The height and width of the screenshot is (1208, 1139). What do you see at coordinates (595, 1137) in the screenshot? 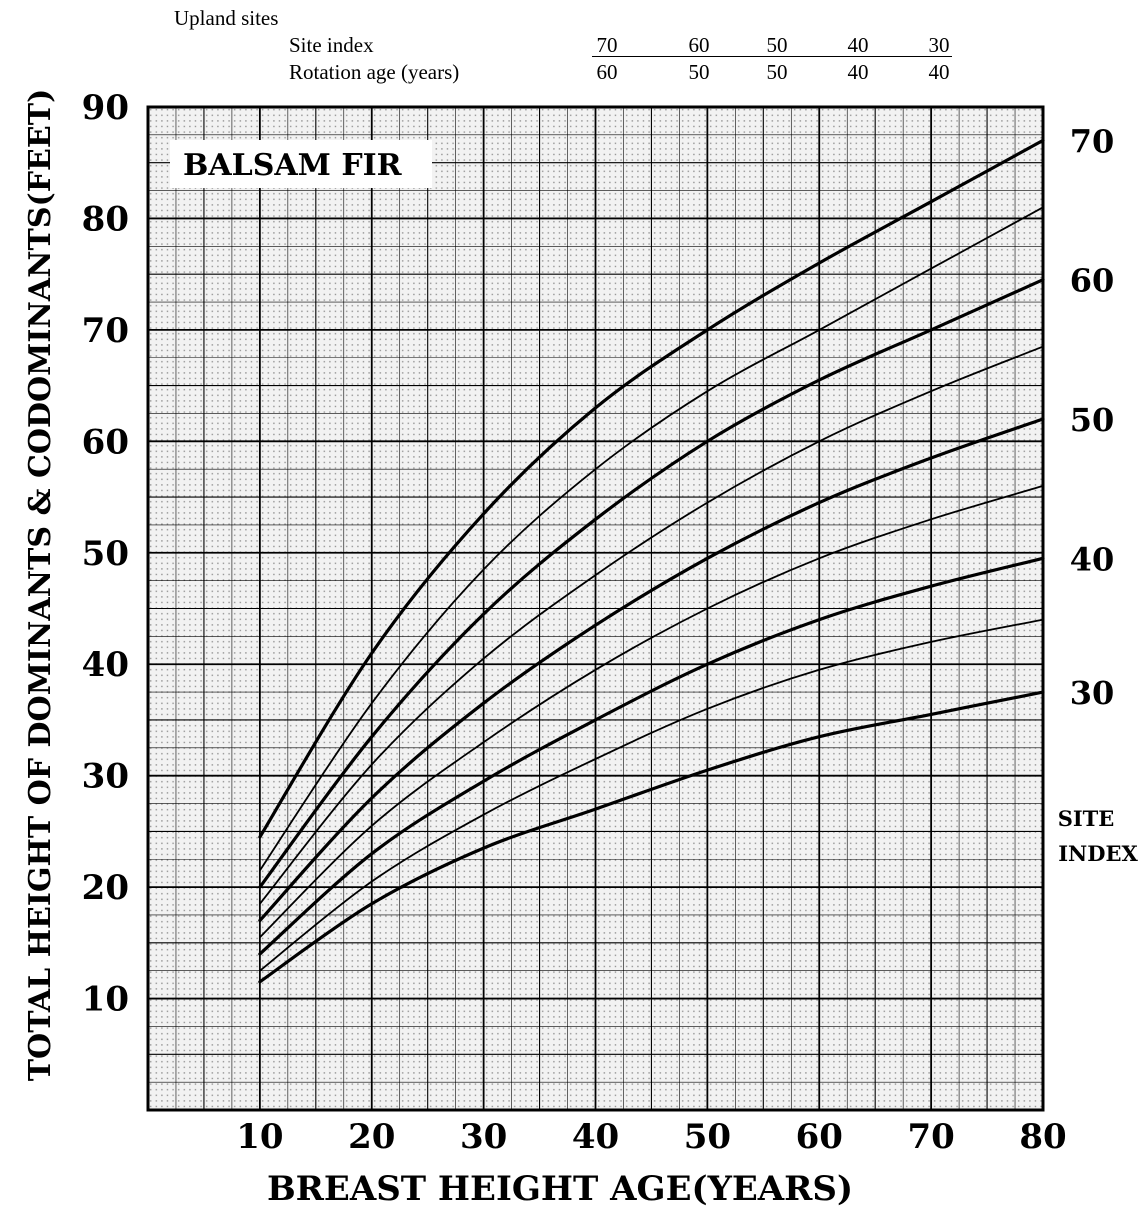
I see `x-tick-label: 40` at bounding box center [595, 1137].